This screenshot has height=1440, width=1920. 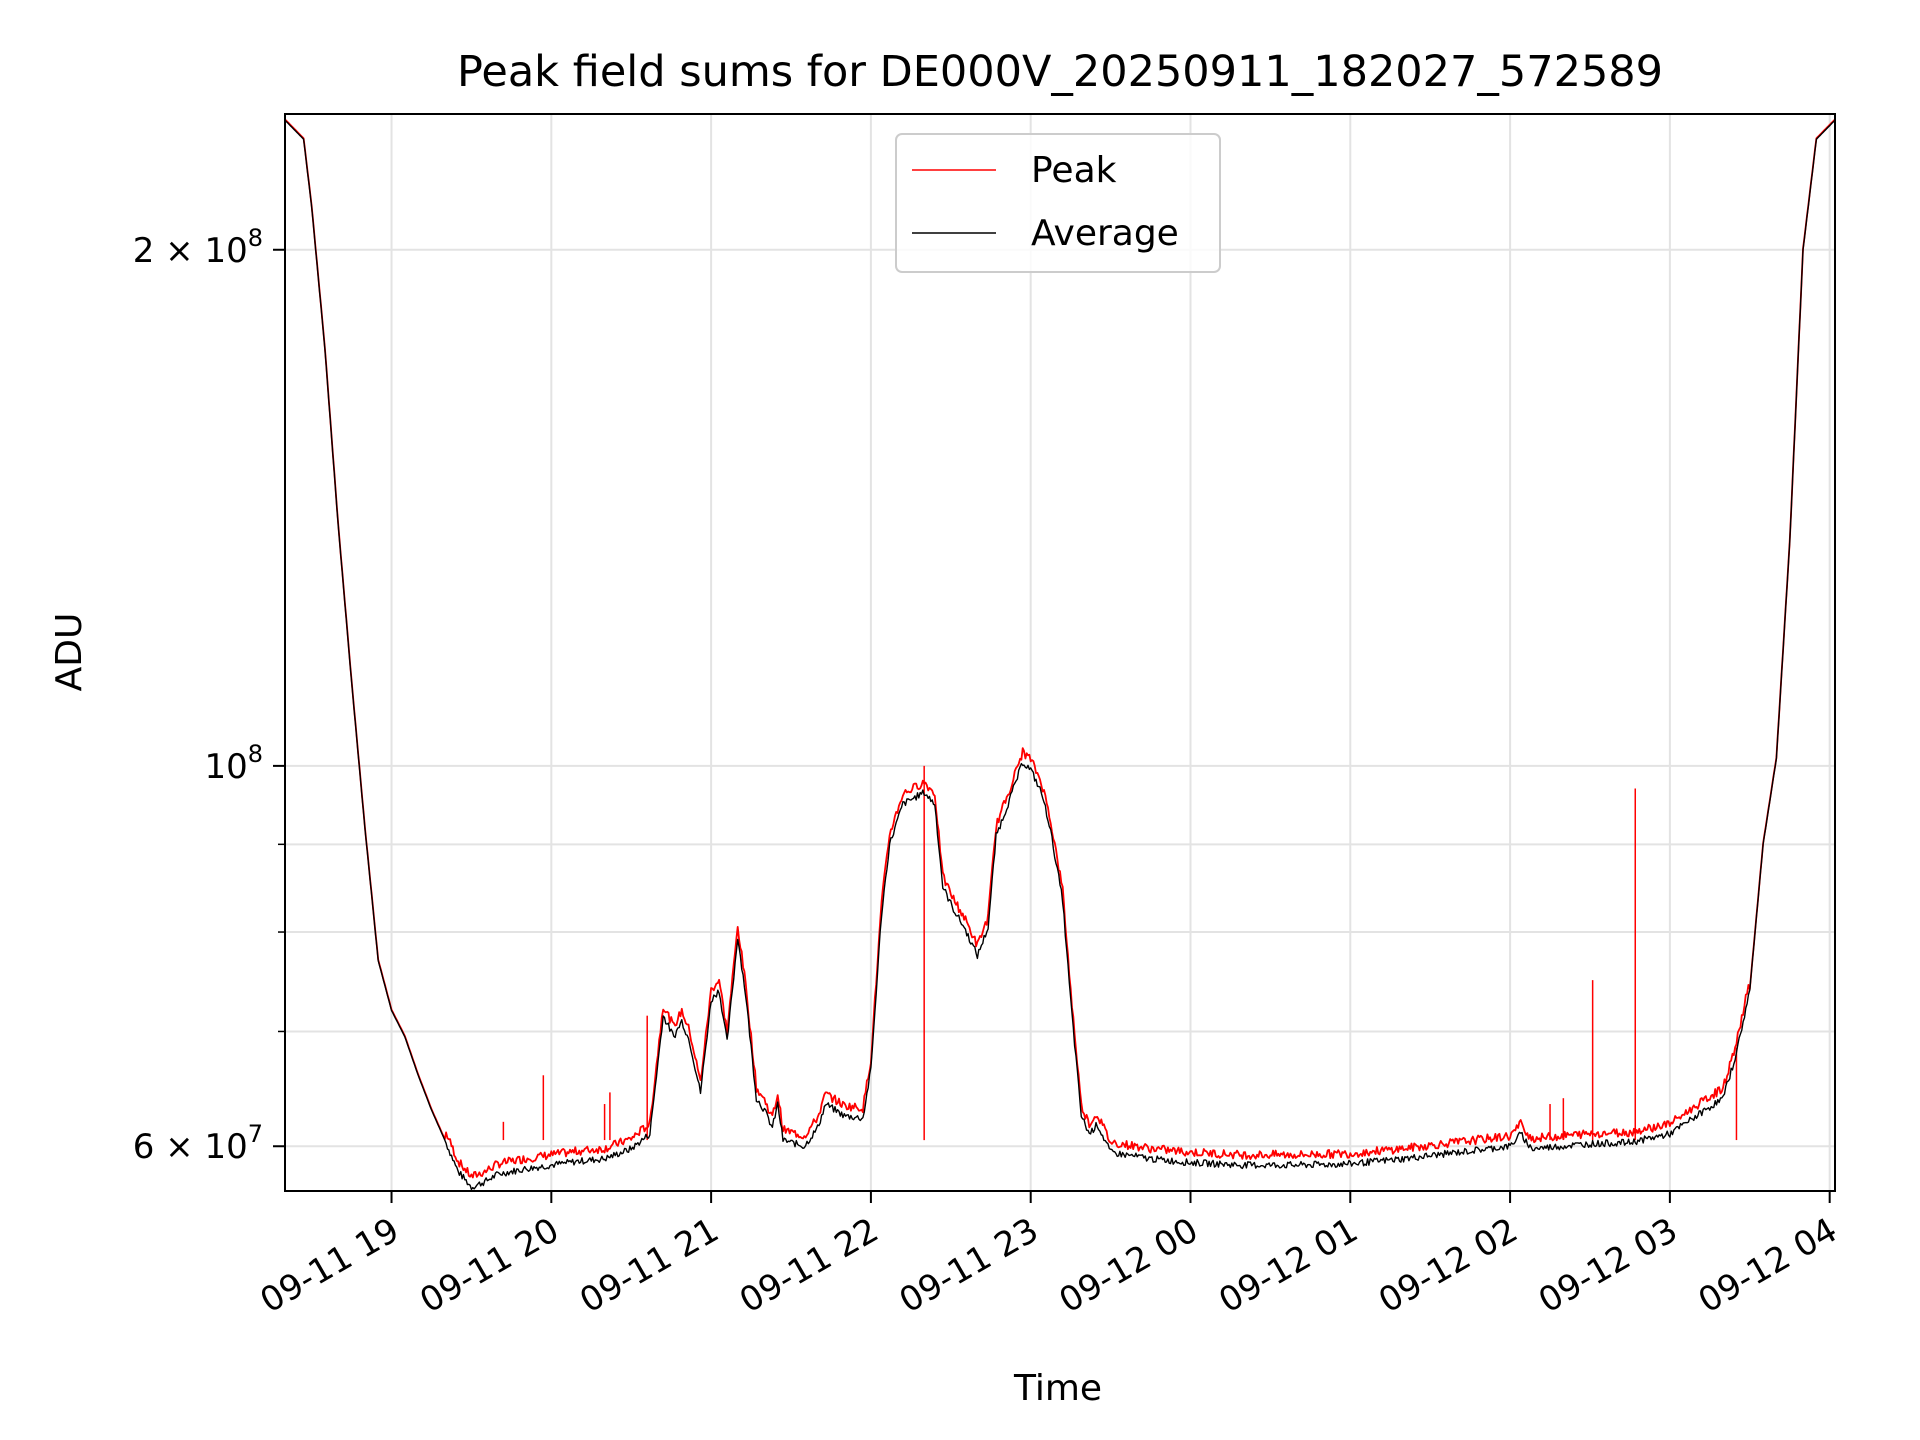 What do you see at coordinates (198, 1143) in the screenshot?
I see `y-tick-label: 6 × 107` at bounding box center [198, 1143].